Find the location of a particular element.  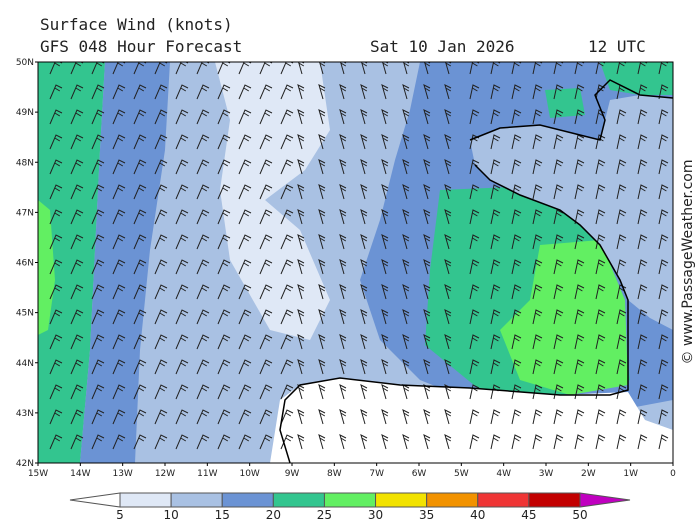

lat-label: 43N is located at coordinates (25, 414).